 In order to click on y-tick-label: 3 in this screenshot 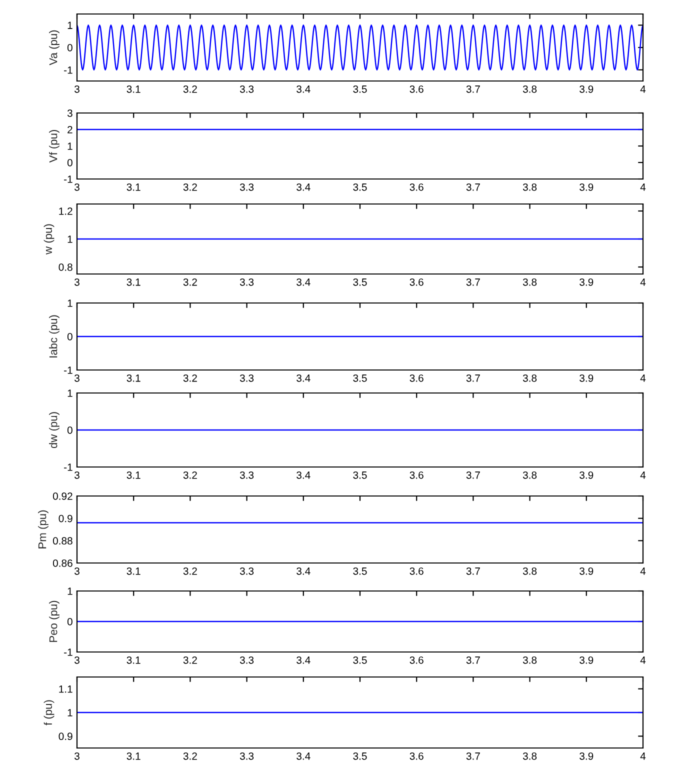, I will do `click(69, 113)`.